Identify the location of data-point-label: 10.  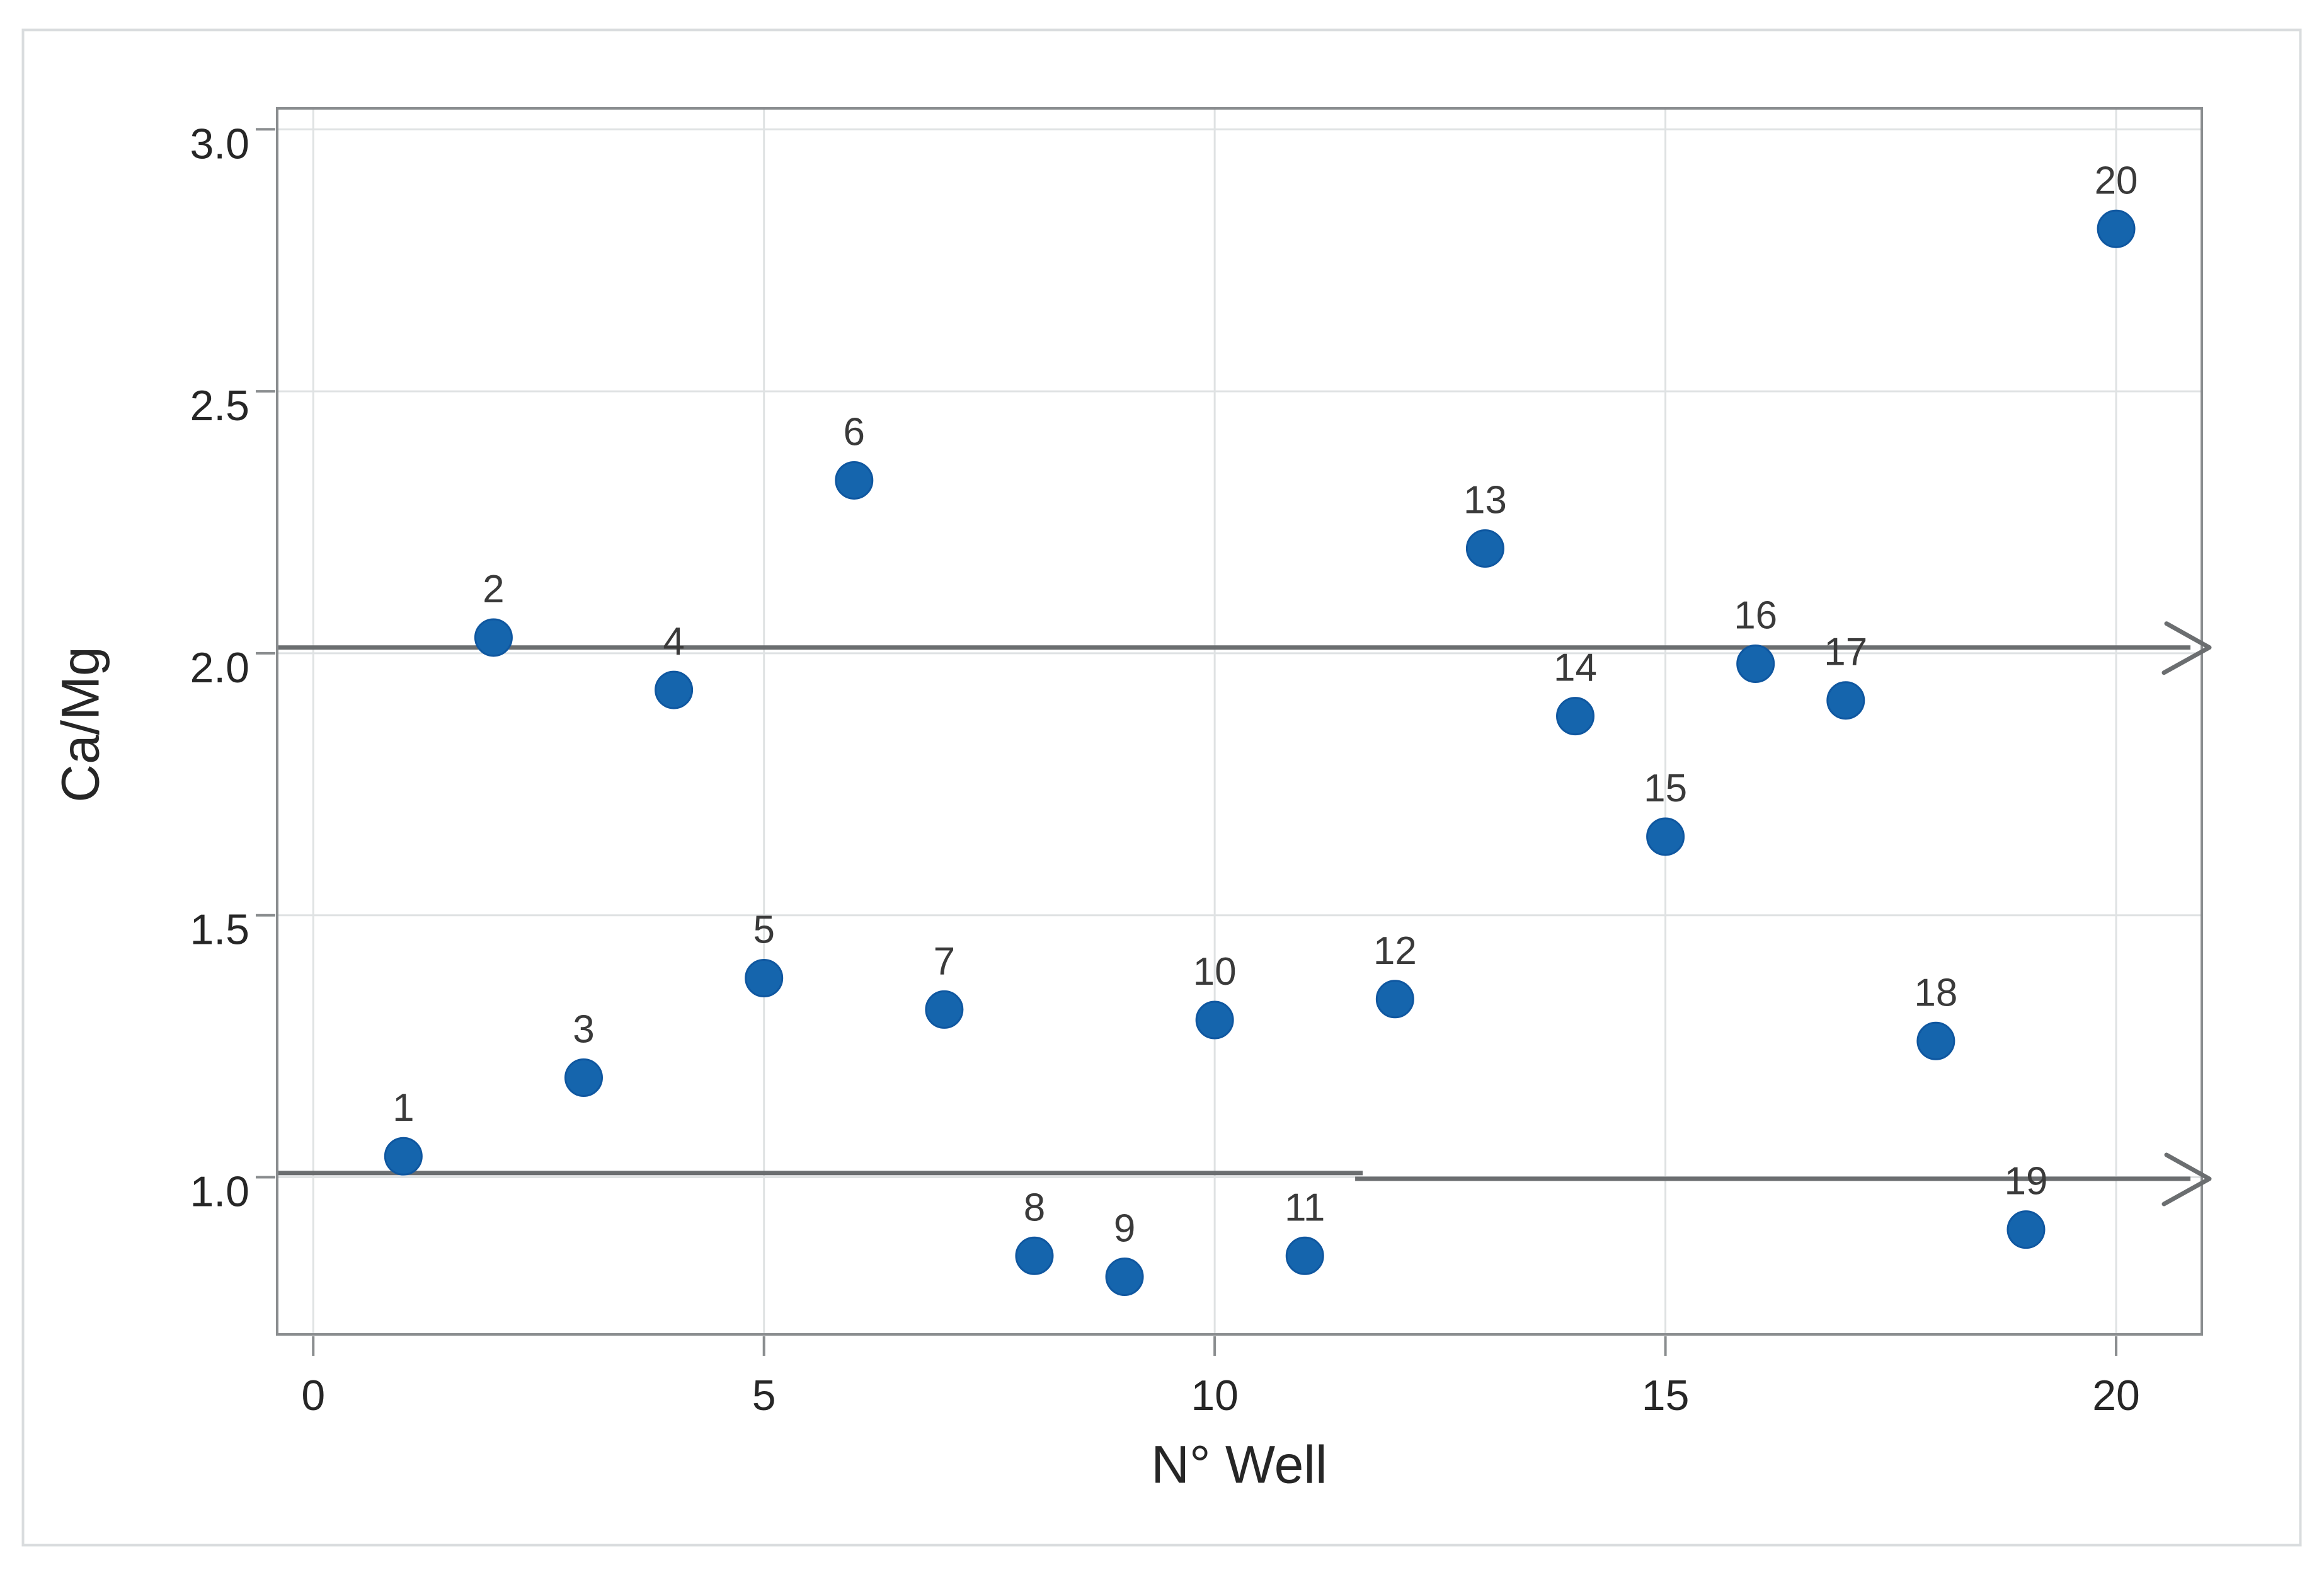
(1215, 972).